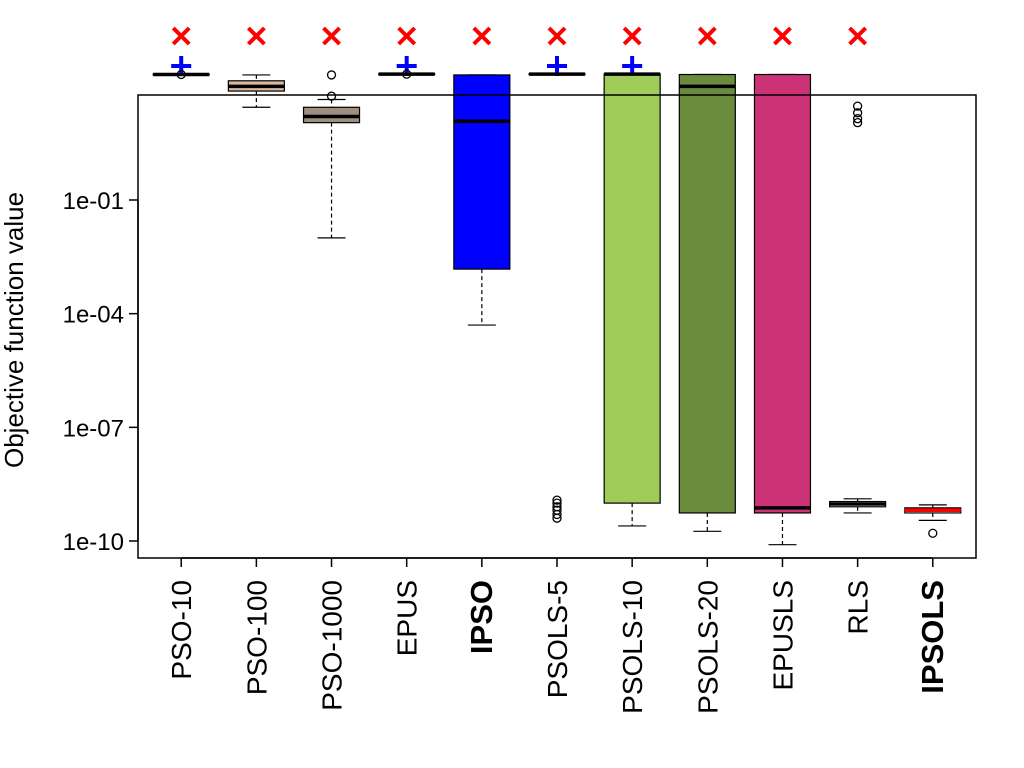 The height and width of the screenshot is (768, 1024). I want to click on x-tick-label: EPUSLS, so click(782, 635).